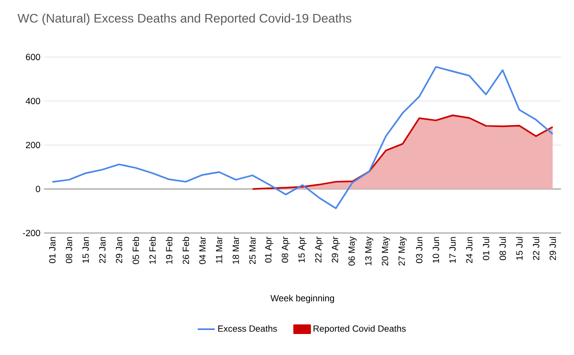  Describe the element at coordinates (552, 248) in the screenshot. I see `x-tick-label: 29 Jul` at that location.